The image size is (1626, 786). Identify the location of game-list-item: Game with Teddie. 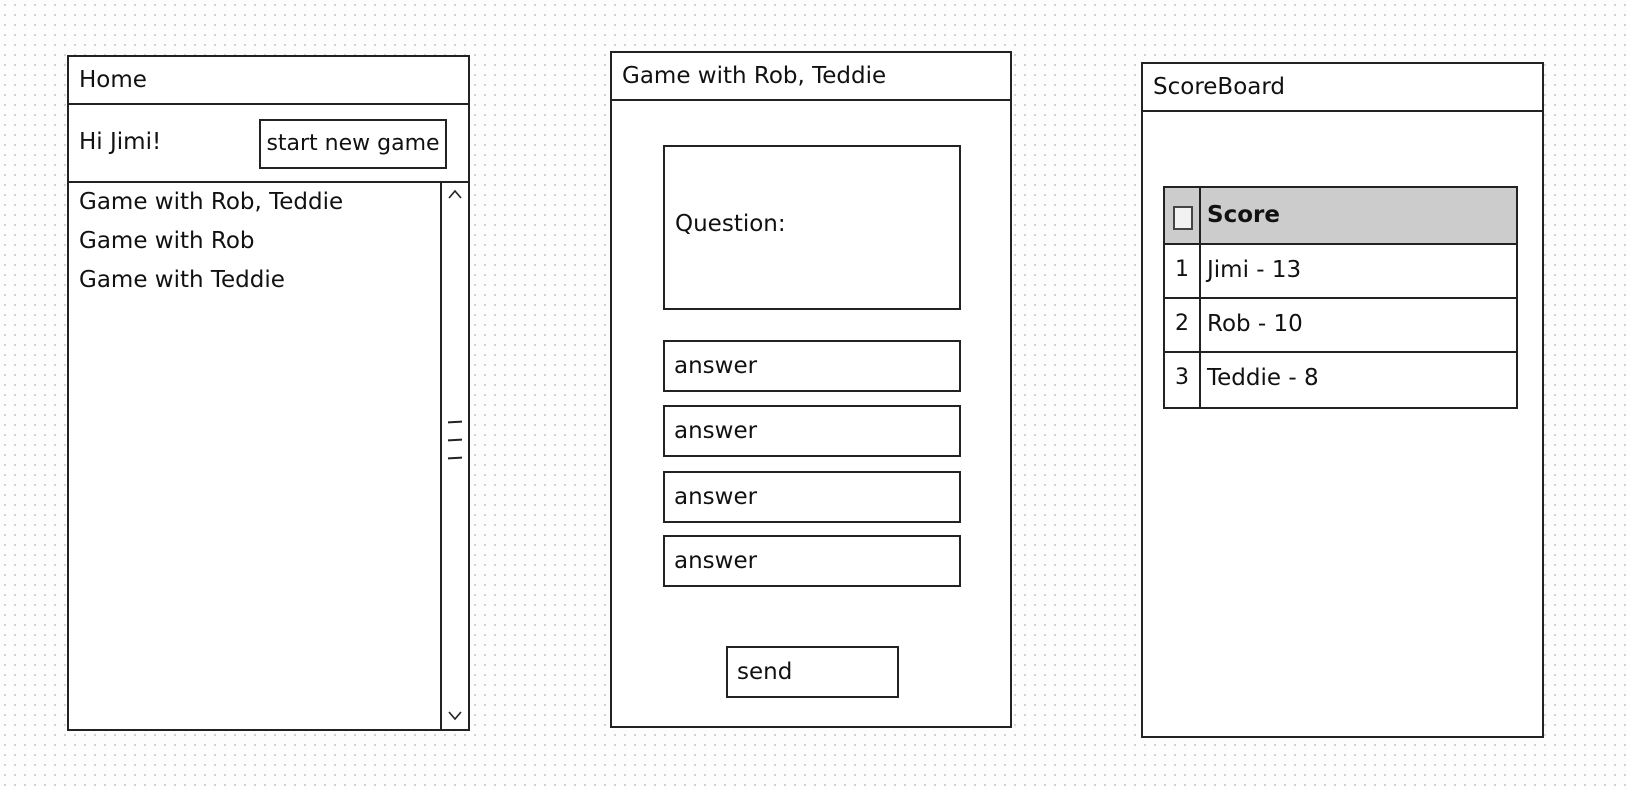
(182, 280).